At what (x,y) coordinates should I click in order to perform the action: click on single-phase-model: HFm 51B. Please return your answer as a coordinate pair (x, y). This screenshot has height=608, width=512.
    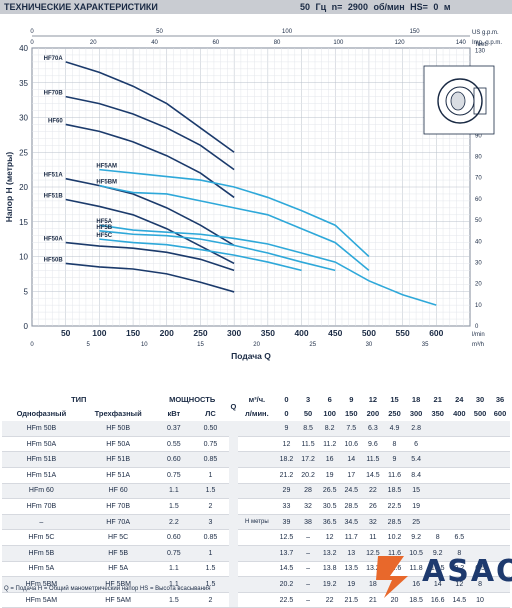
    Looking at the image, I should click on (41, 459).